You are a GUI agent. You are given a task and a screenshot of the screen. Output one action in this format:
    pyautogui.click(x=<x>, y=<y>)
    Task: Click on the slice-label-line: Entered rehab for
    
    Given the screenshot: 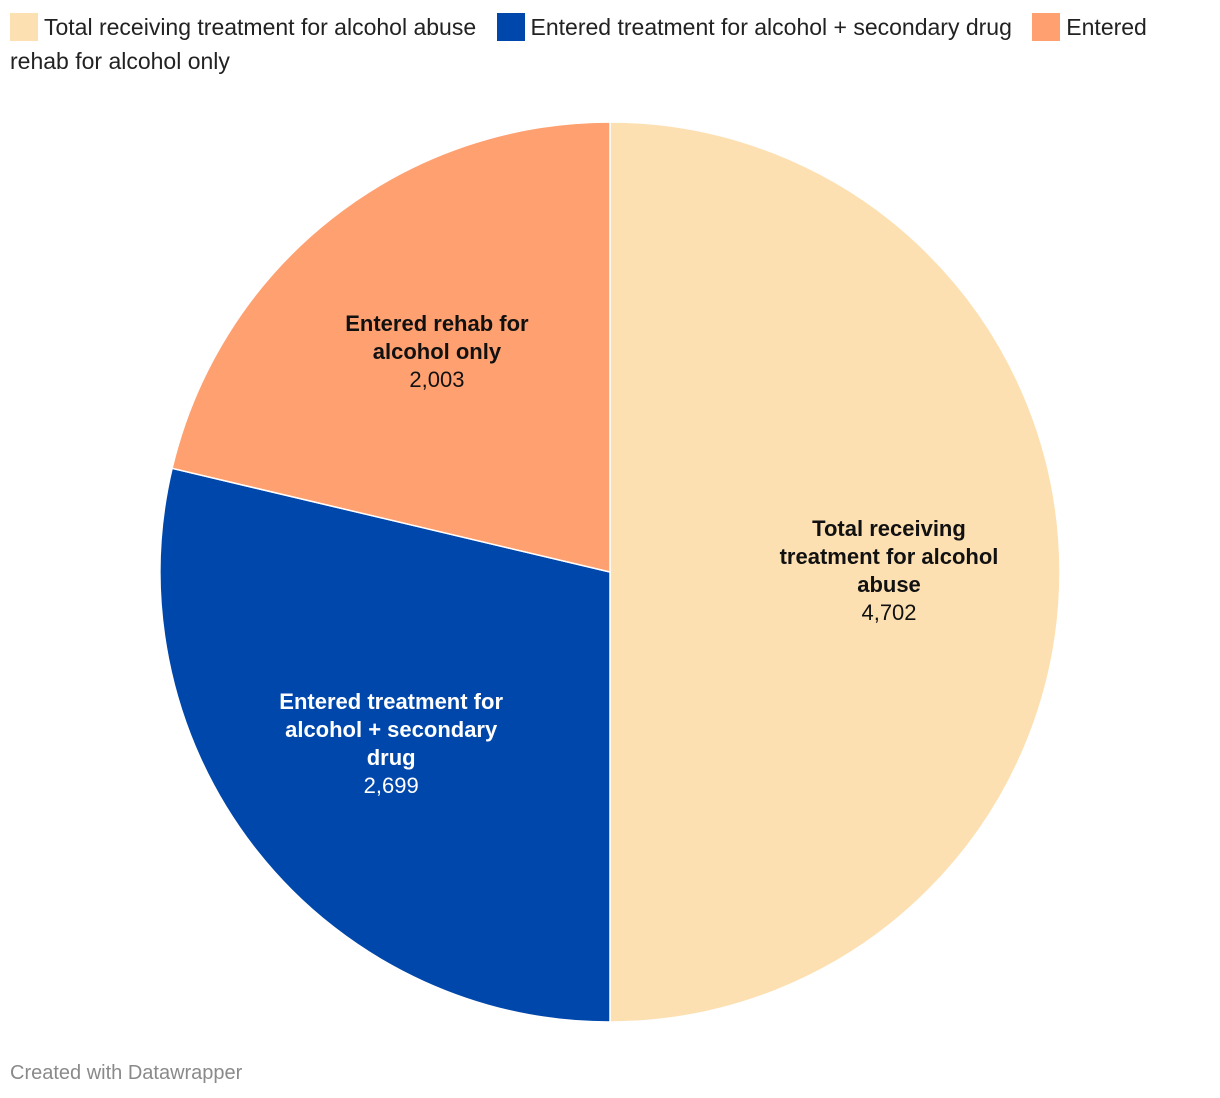 What is the action you would take?
    pyautogui.click(x=437, y=323)
    